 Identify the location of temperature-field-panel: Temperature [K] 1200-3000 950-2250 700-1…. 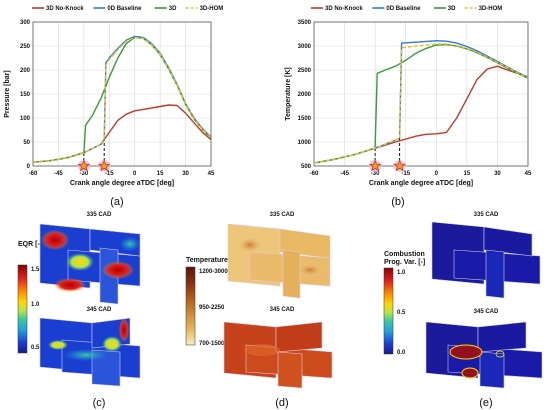
(259, 300).